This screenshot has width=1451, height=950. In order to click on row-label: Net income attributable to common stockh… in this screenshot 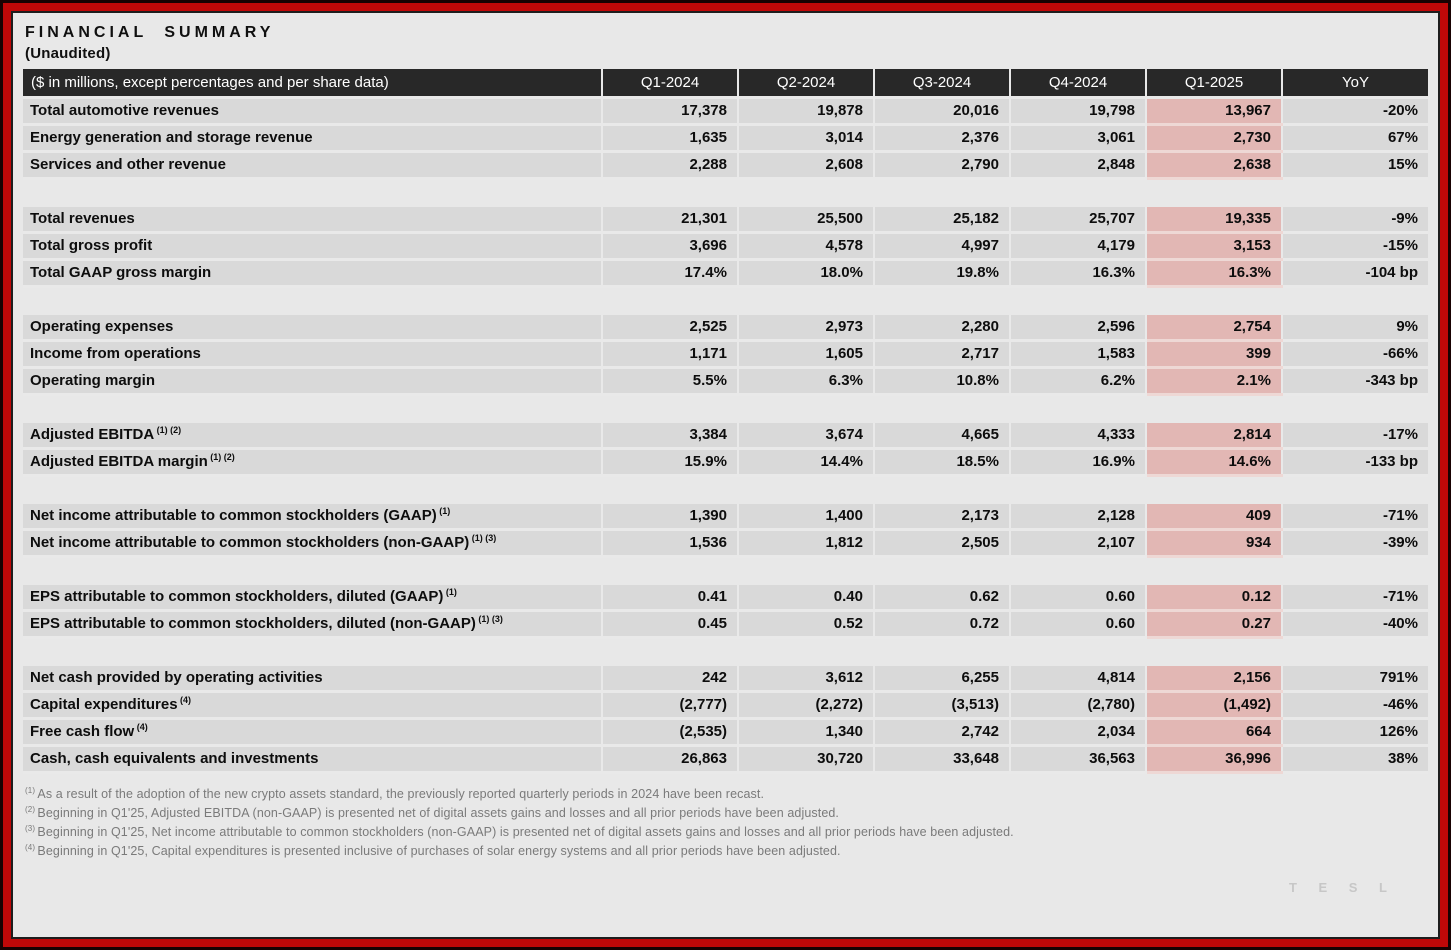, I will do `click(312, 516)`.